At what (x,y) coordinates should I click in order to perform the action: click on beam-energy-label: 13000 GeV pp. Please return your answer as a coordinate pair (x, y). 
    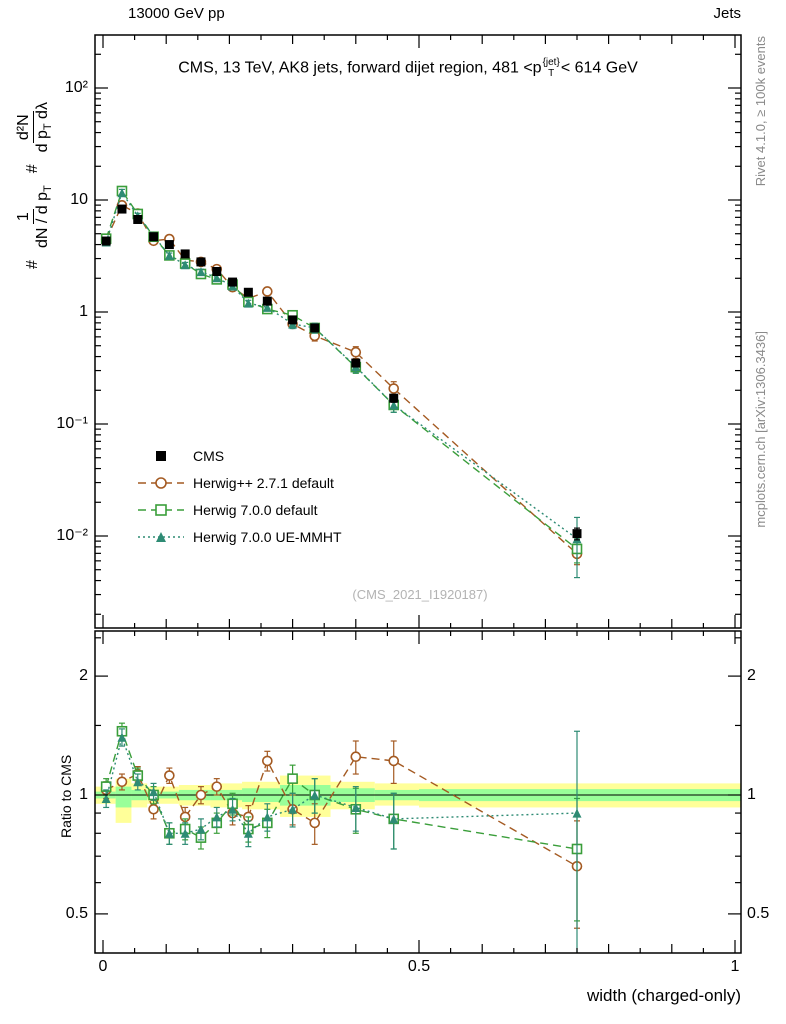
    Looking at the image, I should click on (176, 13).